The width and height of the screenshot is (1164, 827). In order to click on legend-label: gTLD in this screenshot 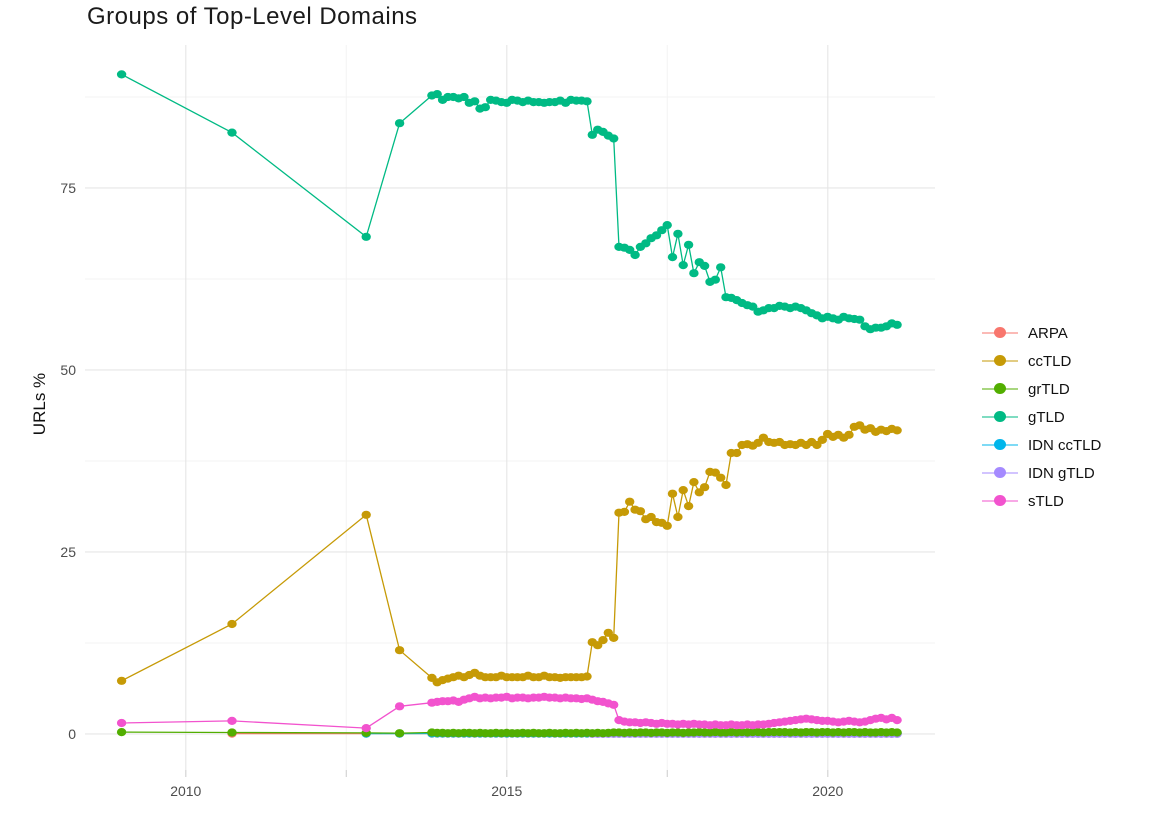, I will do `click(1046, 417)`.